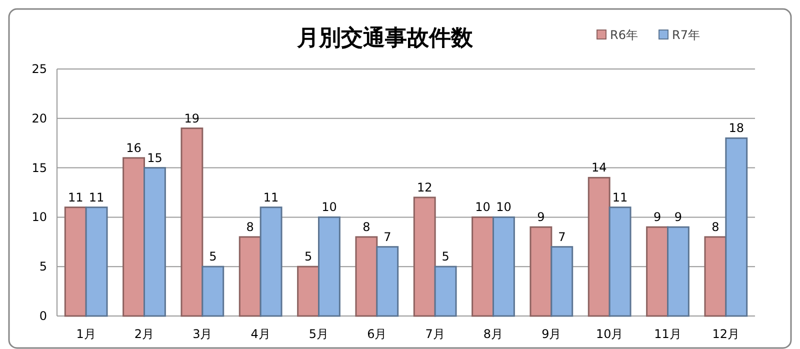 The width and height of the screenshot is (800, 349). Describe the element at coordinates (736, 128) in the screenshot. I see `data-label: 18` at that location.